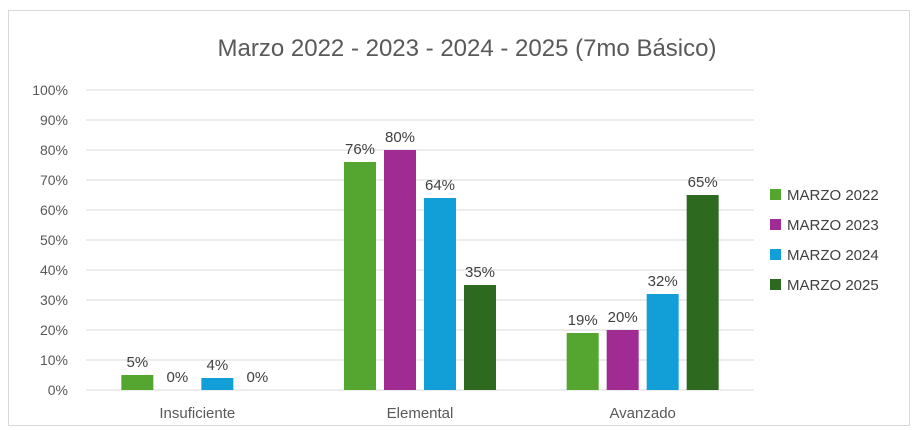 The height and width of the screenshot is (430, 917). I want to click on data-label: 32%, so click(663, 281).